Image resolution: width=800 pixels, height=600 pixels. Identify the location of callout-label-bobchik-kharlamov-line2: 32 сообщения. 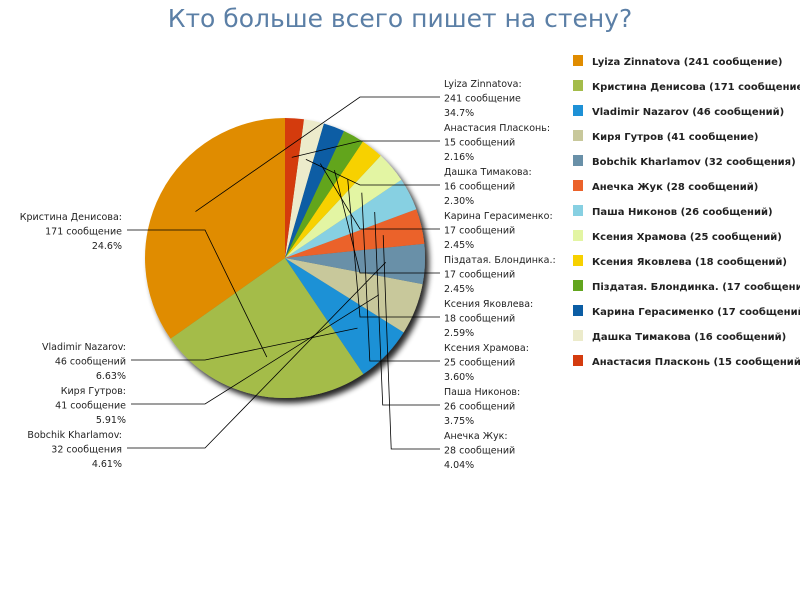
(86, 450).